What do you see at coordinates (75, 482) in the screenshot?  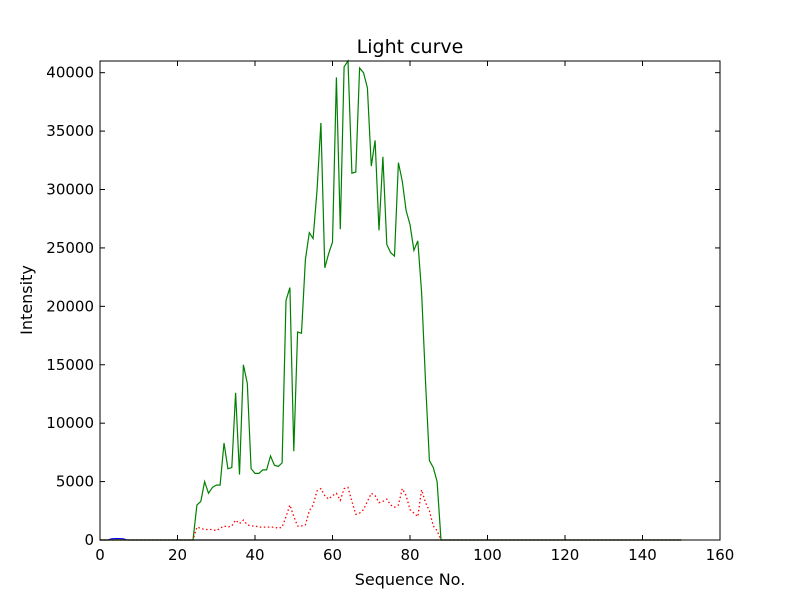 I see `y-tick-label-5000: 5000` at bounding box center [75, 482].